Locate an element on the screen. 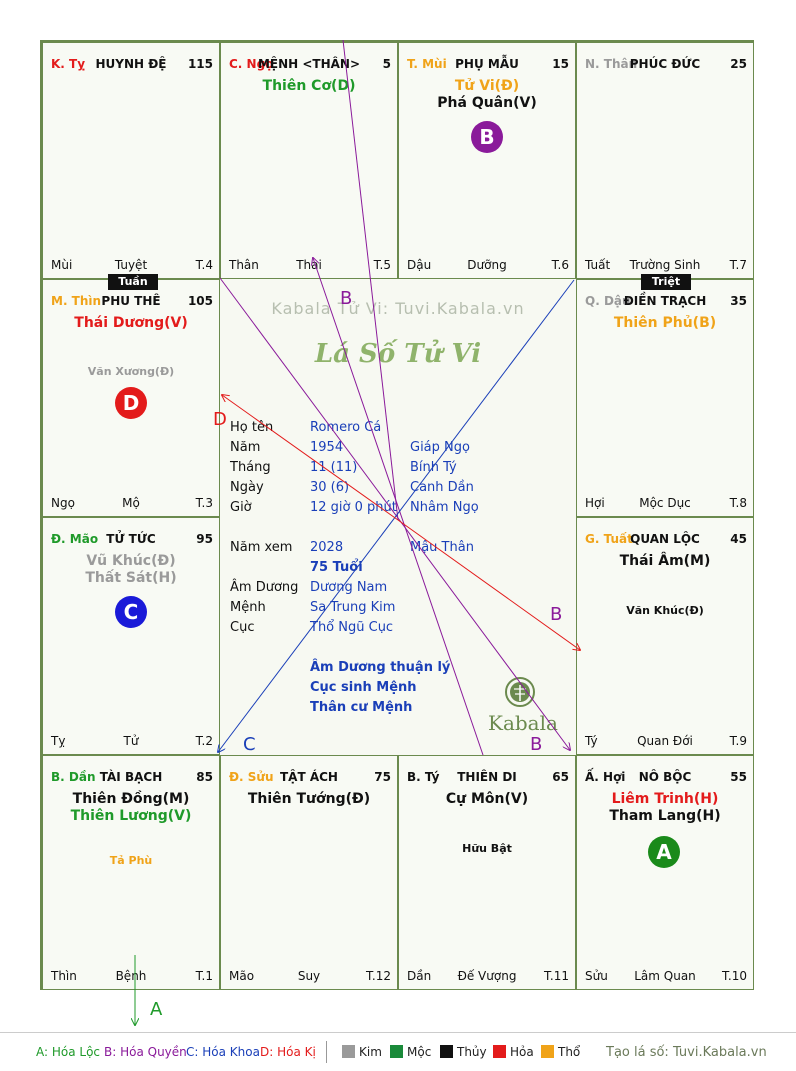  palace-stage: Quan Đới is located at coordinates (665, 741).